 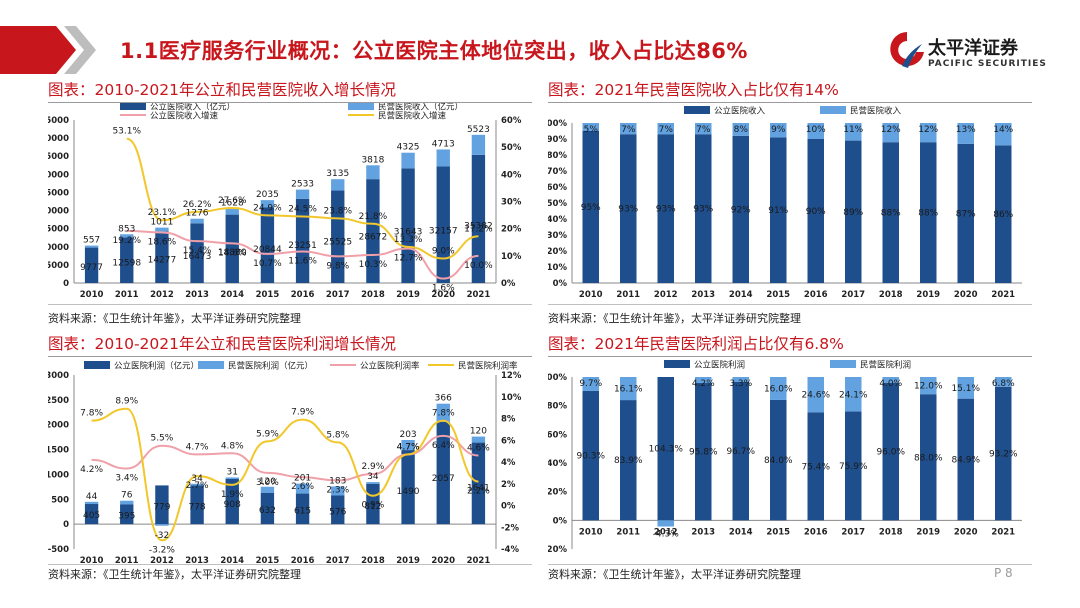 I want to click on header-decoration, so click(x=48, y=50).